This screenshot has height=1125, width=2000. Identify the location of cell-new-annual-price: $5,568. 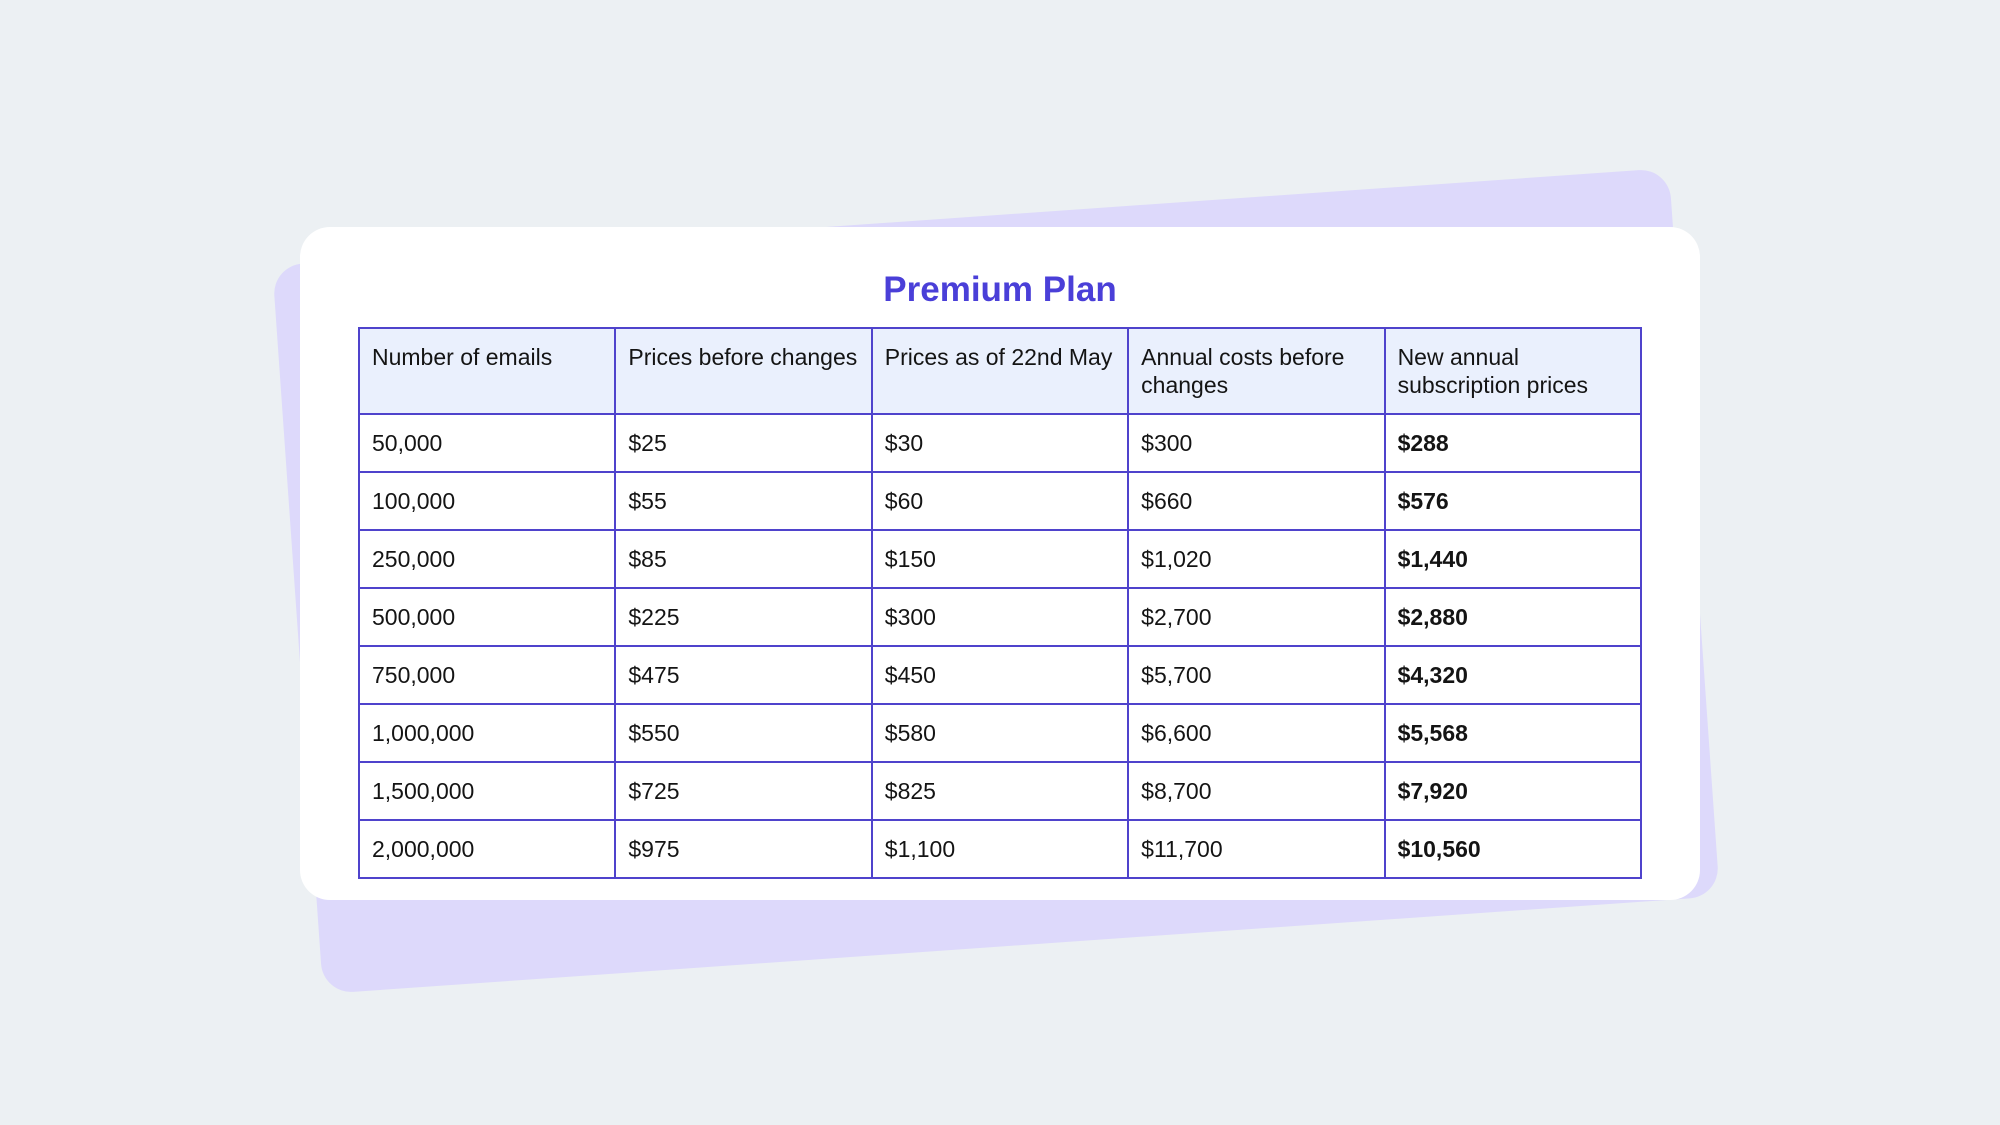
(1513, 733).